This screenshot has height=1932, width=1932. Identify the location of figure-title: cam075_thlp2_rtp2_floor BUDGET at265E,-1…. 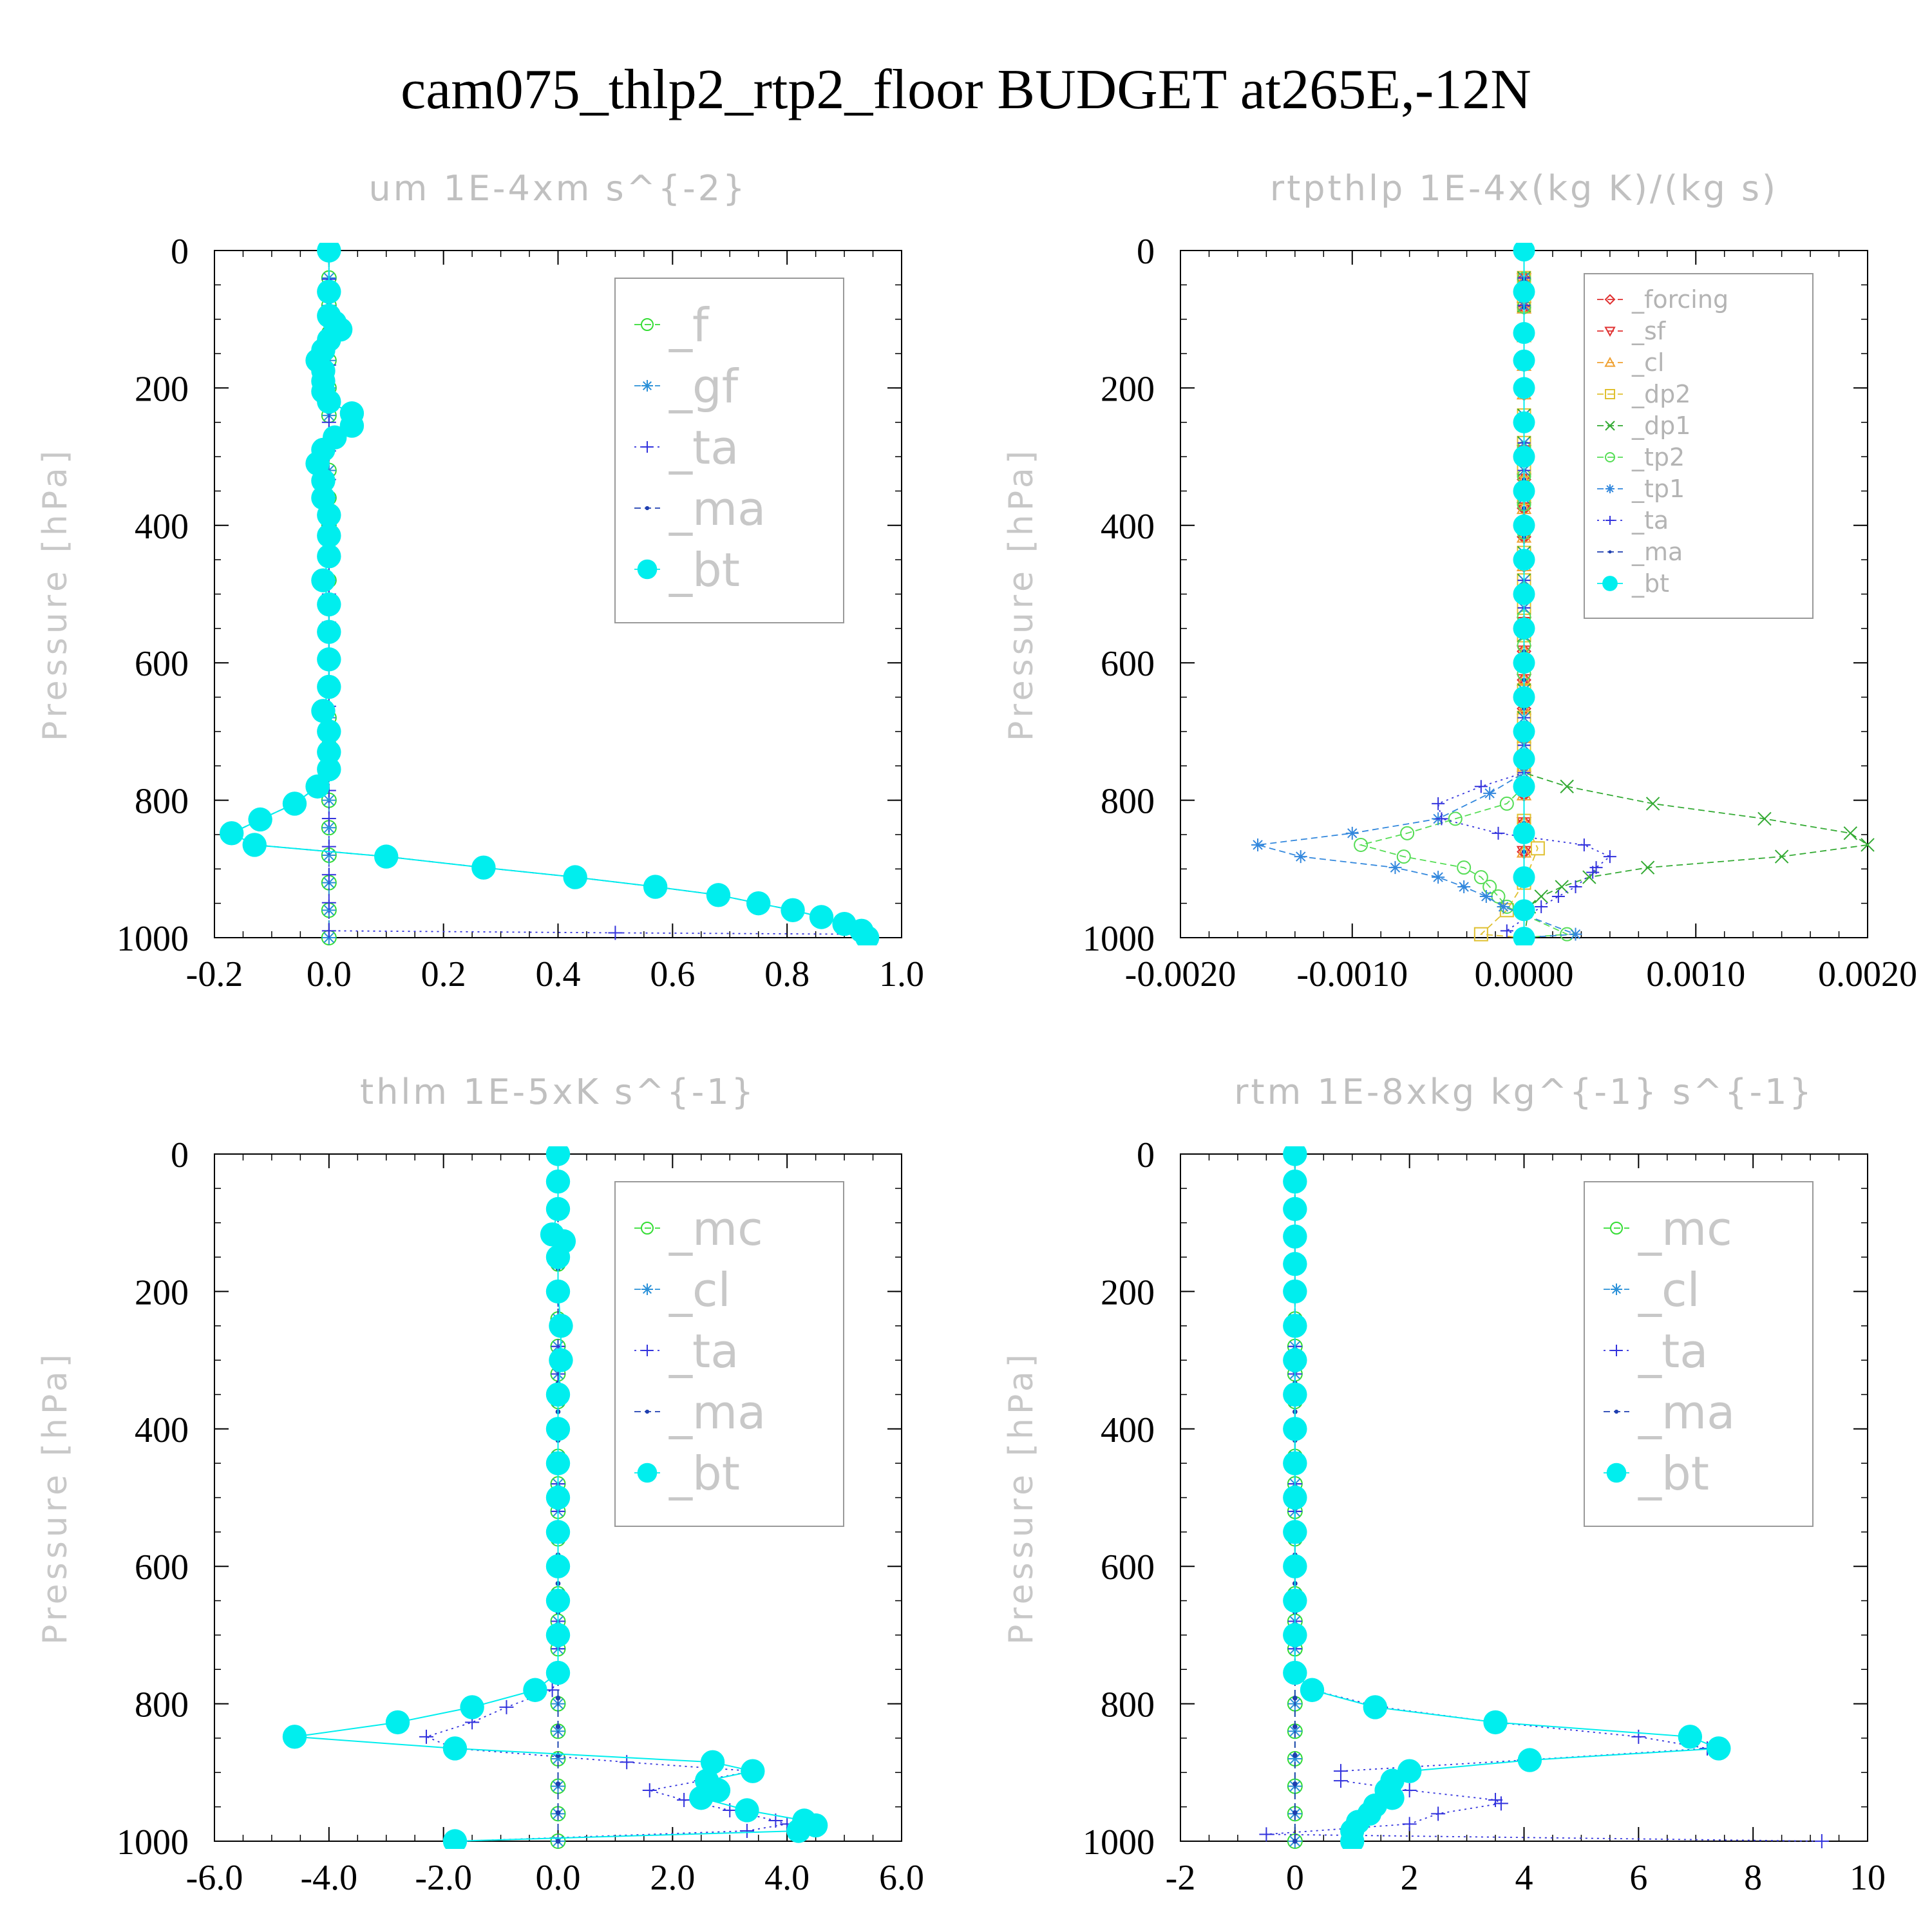
(966, 90).